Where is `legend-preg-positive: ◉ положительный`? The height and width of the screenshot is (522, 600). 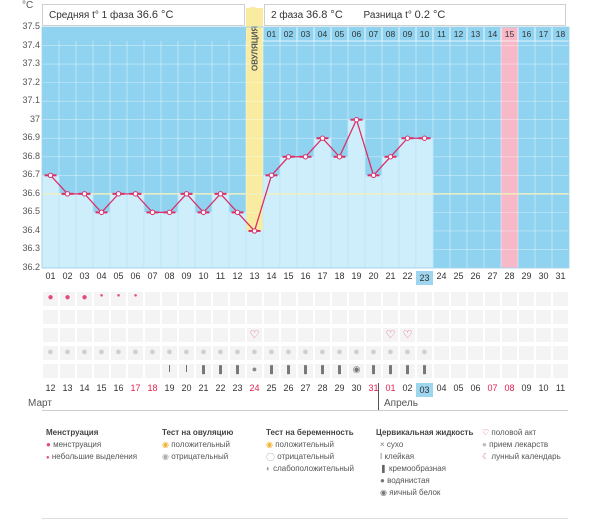
legend-preg-positive: ◉ положительный is located at coordinates (300, 444).